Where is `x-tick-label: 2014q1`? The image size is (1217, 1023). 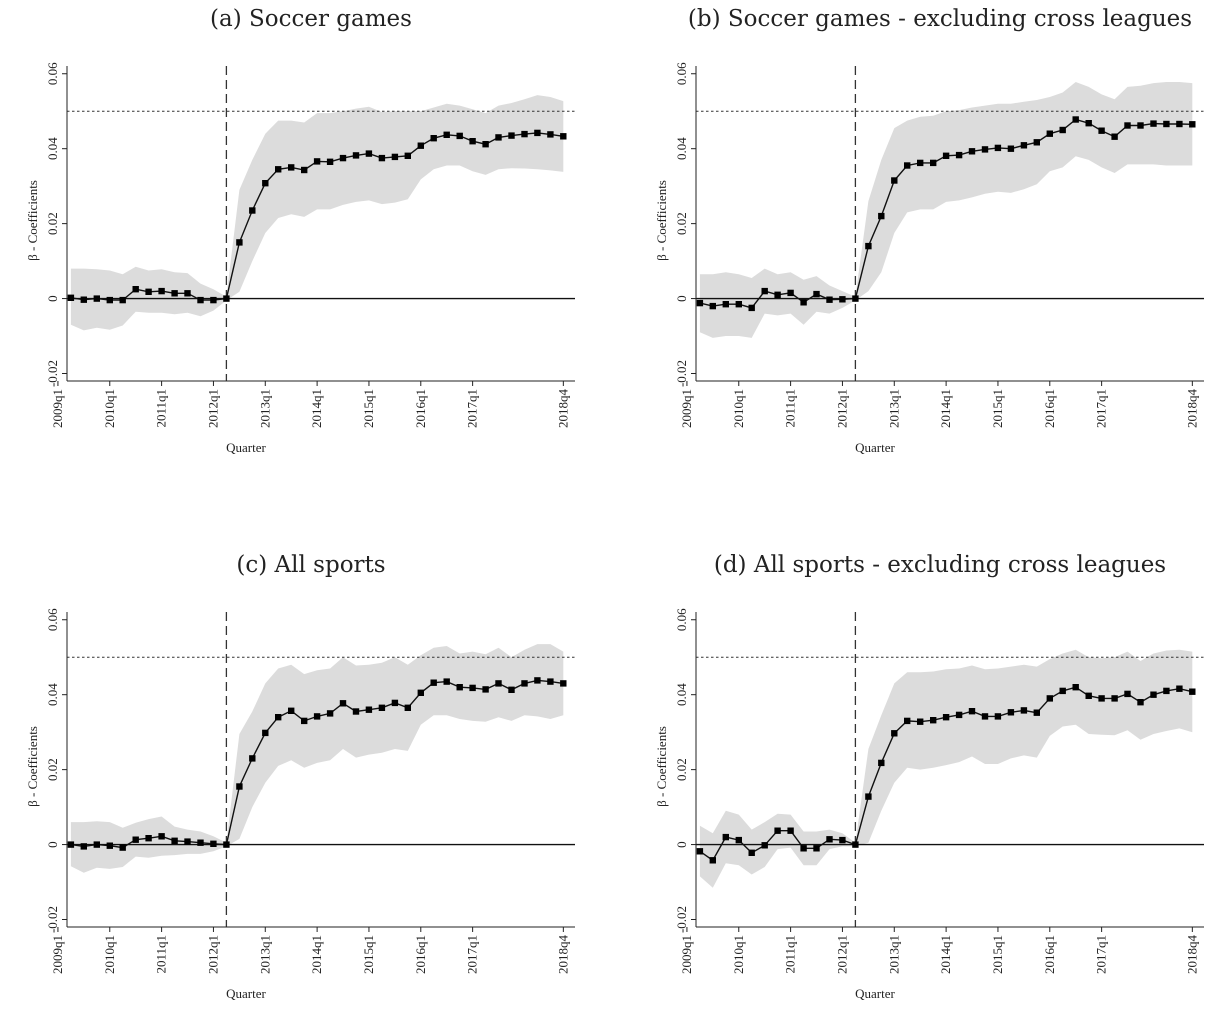
x-tick-label: 2014q1 is located at coordinates (316, 408).